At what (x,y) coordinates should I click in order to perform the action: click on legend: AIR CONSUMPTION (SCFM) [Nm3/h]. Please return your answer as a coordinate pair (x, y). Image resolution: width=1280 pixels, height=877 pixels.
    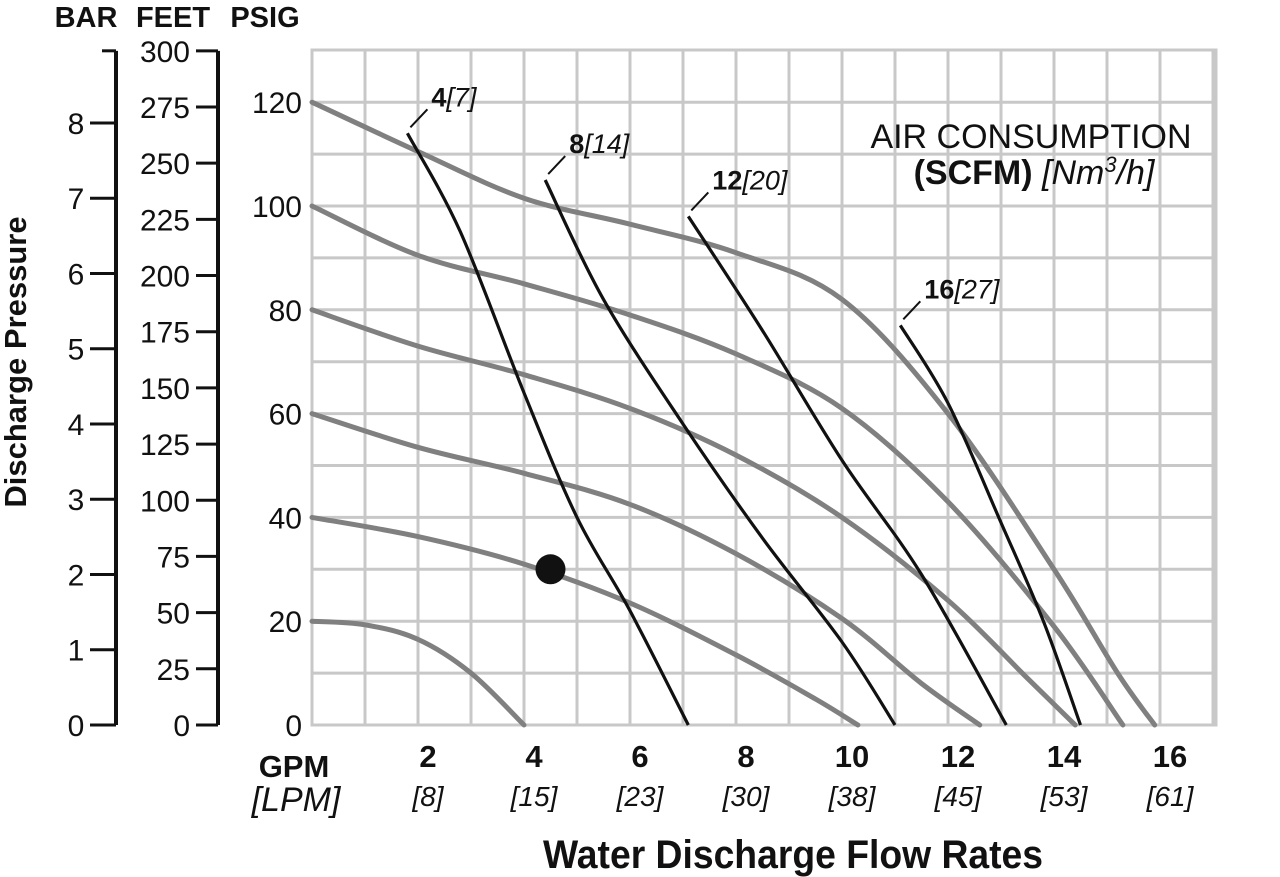
    Looking at the image, I should click on (1030, 155).